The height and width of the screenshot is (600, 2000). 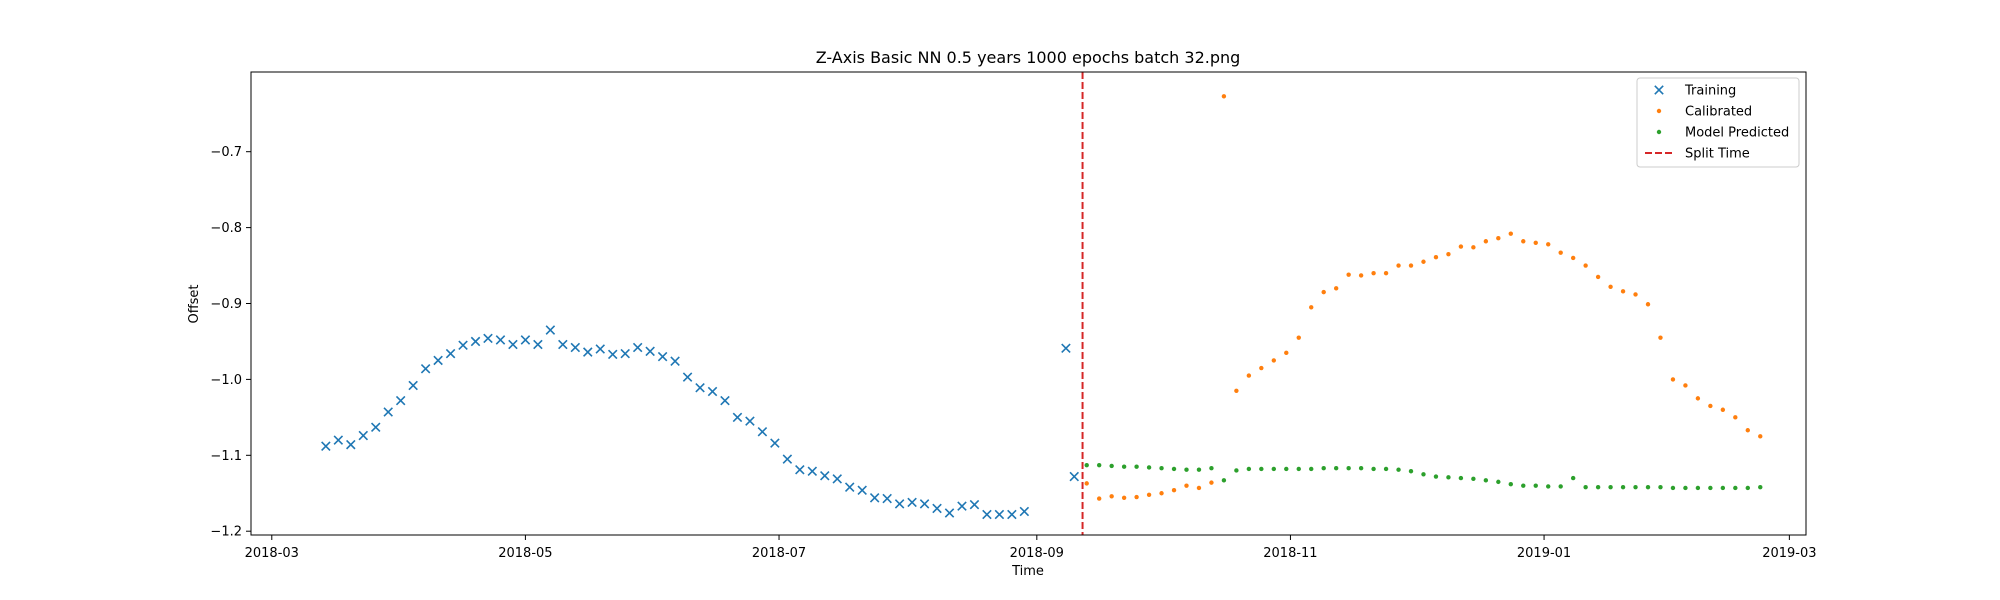 I want to click on training-point-8-stroke-b, so click(x=425, y=369).